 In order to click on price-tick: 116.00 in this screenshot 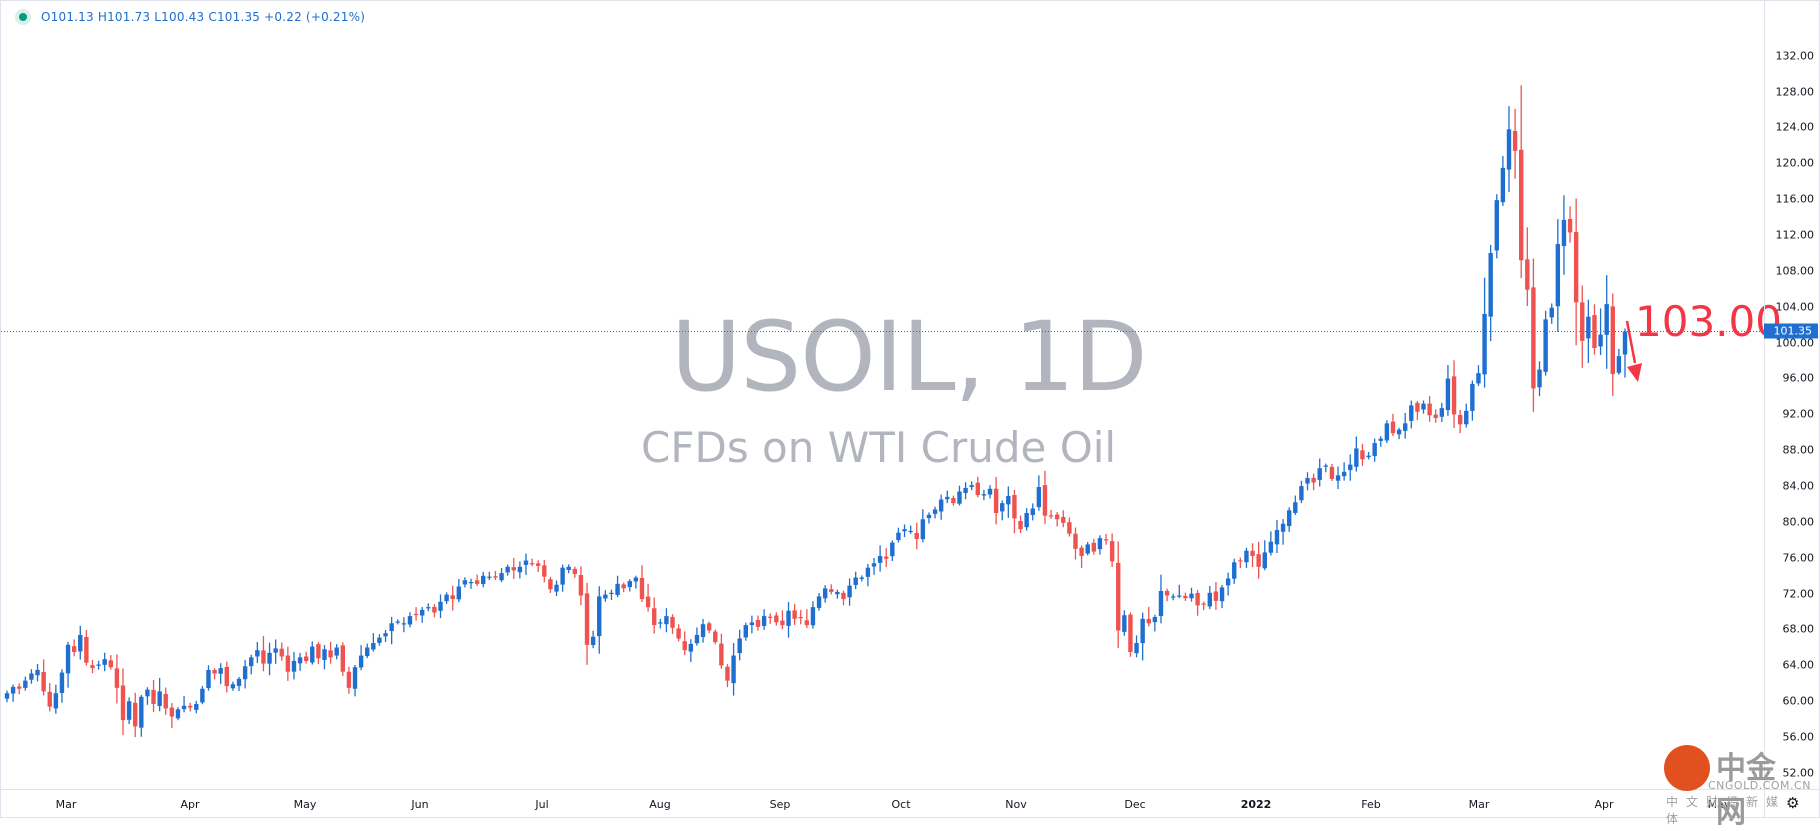, I will do `click(1795, 199)`.